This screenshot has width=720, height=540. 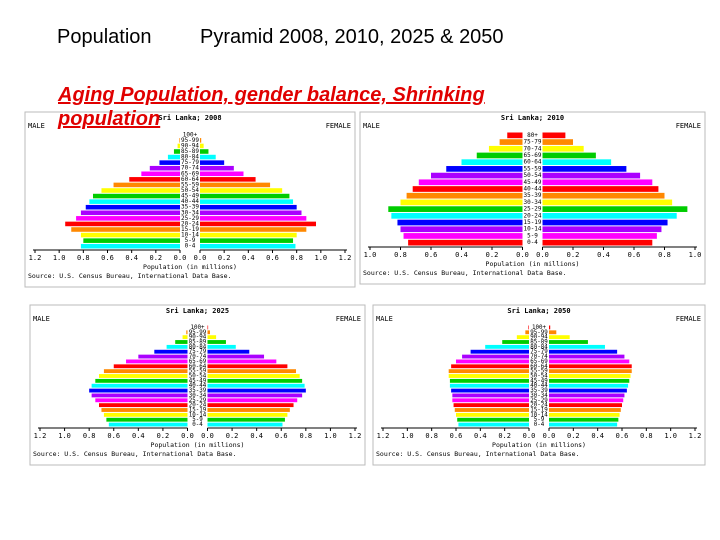 What do you see at coordinates (532, 162) in the screenshot?
I see `age-label: 60-64` at bounding box center [532, 162].